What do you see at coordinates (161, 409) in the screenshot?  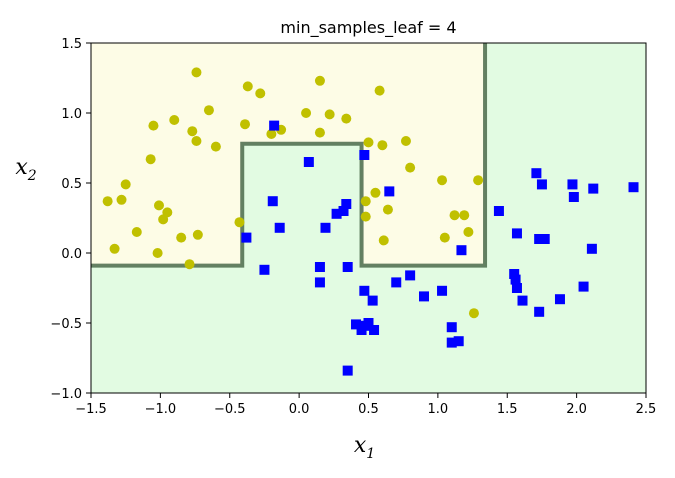 I see `x-tick-label: −1.0` at bounding box center [161, 409].